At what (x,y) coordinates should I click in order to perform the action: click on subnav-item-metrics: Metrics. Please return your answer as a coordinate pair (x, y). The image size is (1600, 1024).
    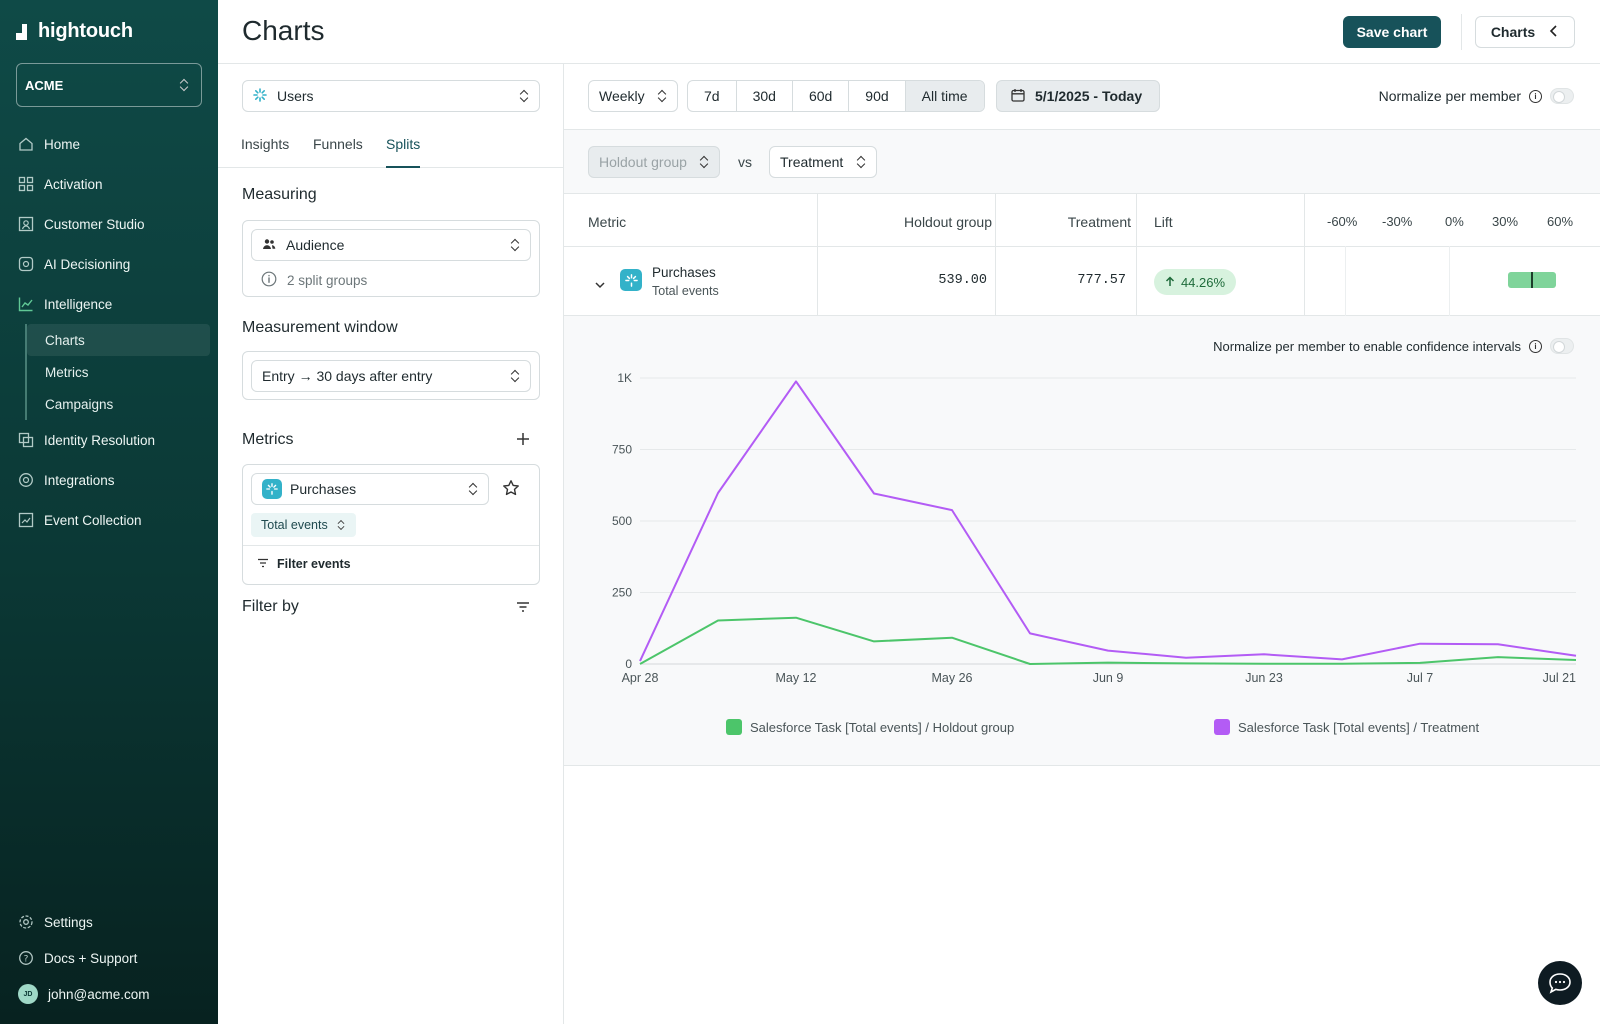
    Looking at the image, I should click on (67, 372).